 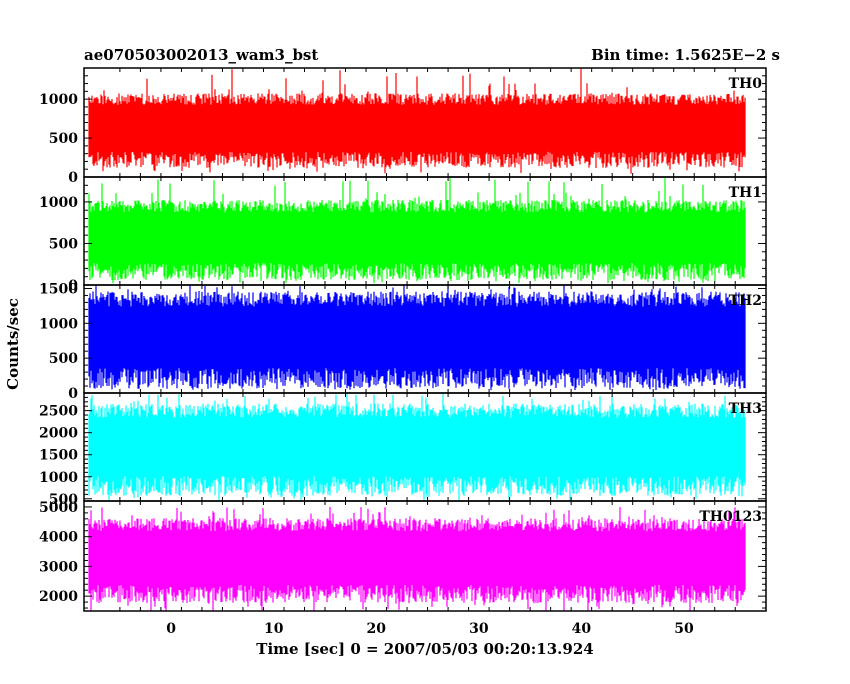 I want to click on series-th2, so click(x=417, y=338).